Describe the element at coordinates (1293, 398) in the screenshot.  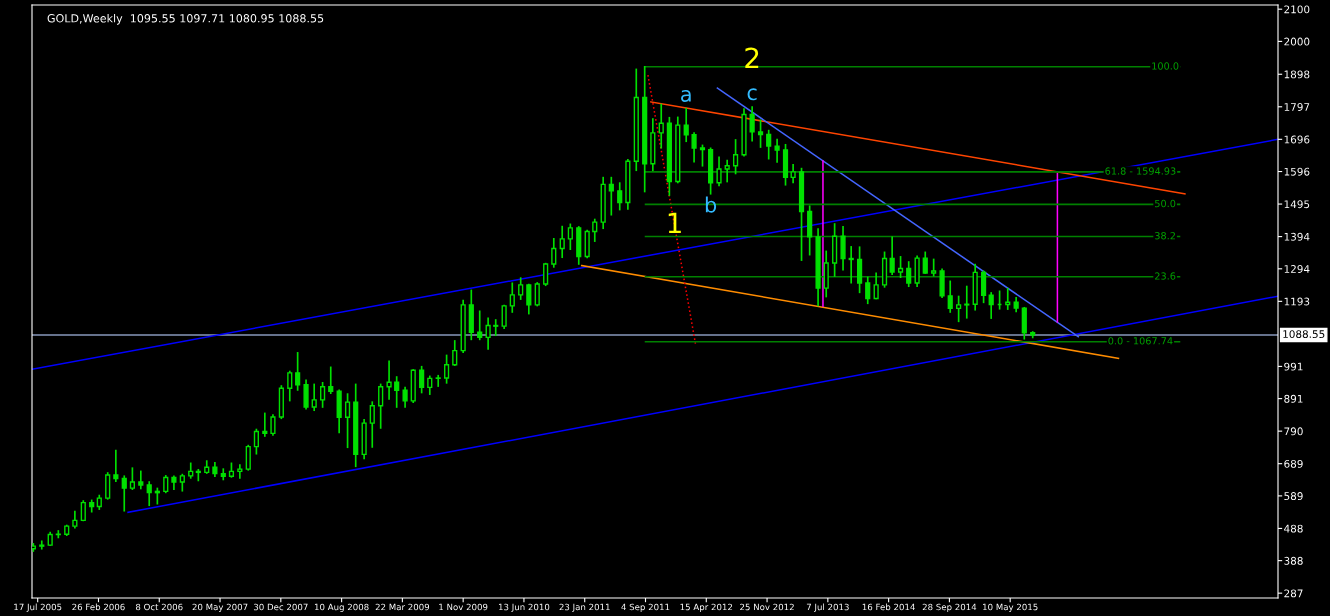
I see `y-tick-label: 891` at that location.